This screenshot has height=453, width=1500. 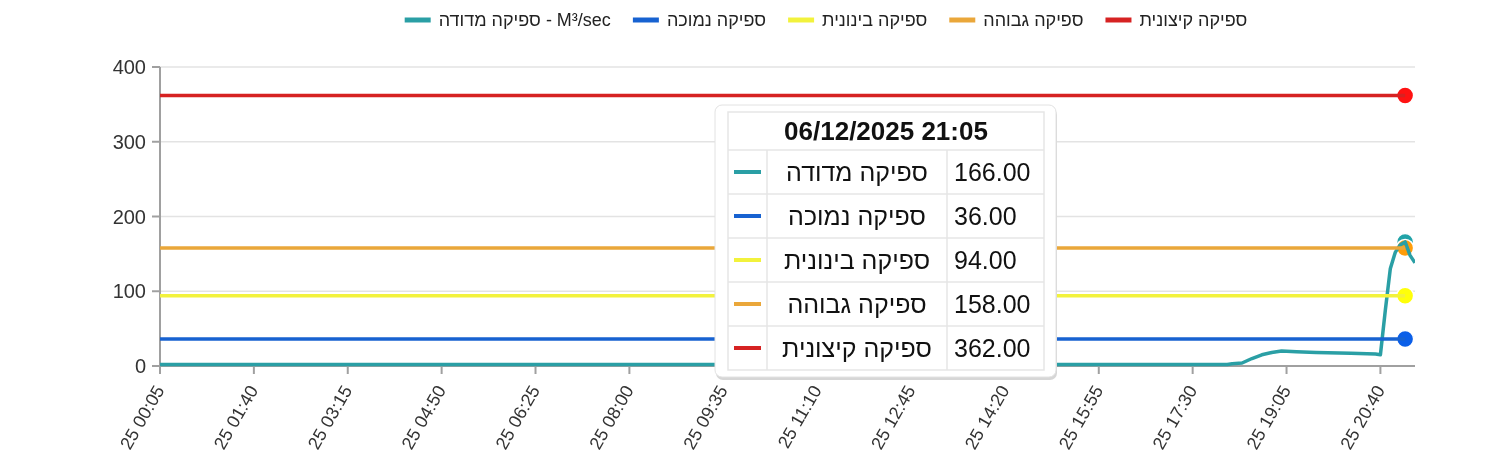 What do you see at coordinates (886, 131) in the screenshot?
I see `annotation: 06/12/2025 21:05` at bounding box center [886, 131].